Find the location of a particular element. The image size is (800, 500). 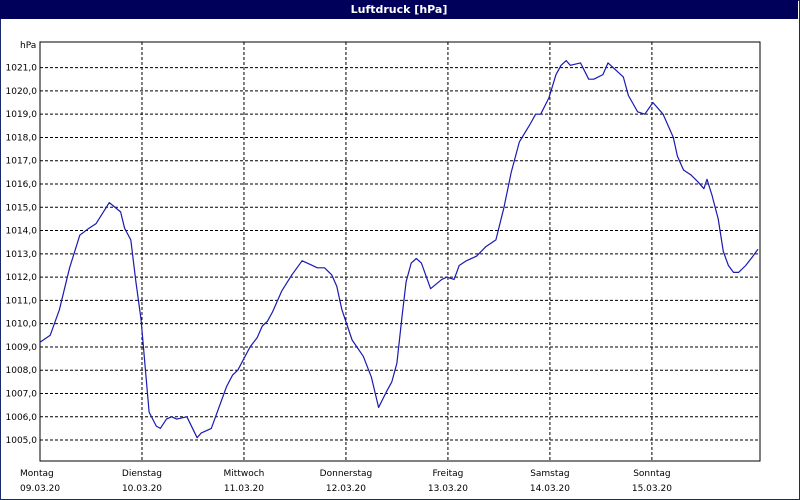

x-tick-day: Dienstag is located at coordinates (142, 474).